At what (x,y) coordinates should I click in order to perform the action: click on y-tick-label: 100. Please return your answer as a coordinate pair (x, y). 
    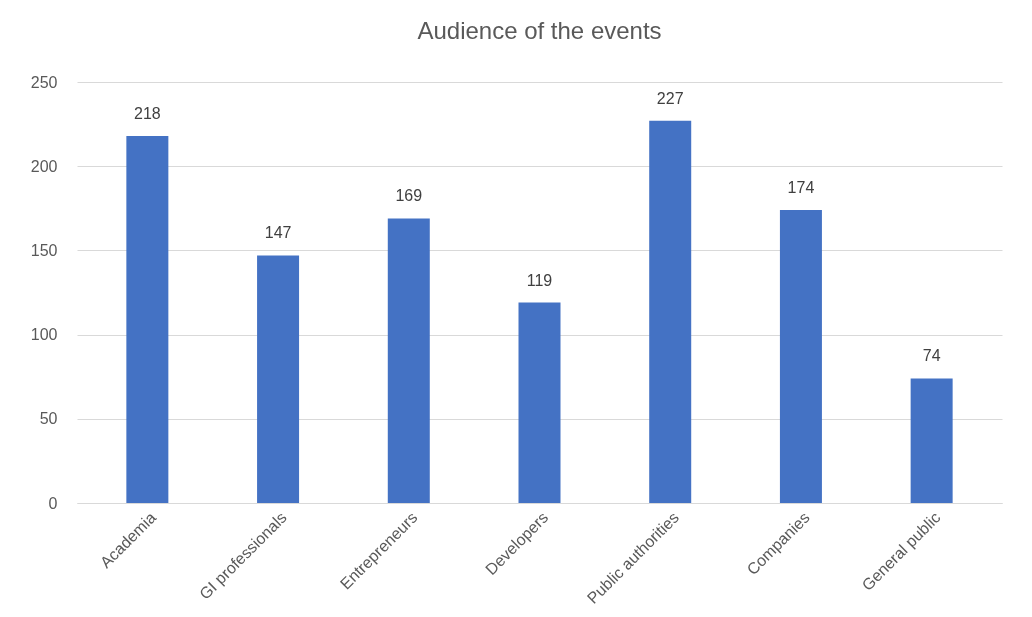
    Looking at the image, I should click on (44, 335).